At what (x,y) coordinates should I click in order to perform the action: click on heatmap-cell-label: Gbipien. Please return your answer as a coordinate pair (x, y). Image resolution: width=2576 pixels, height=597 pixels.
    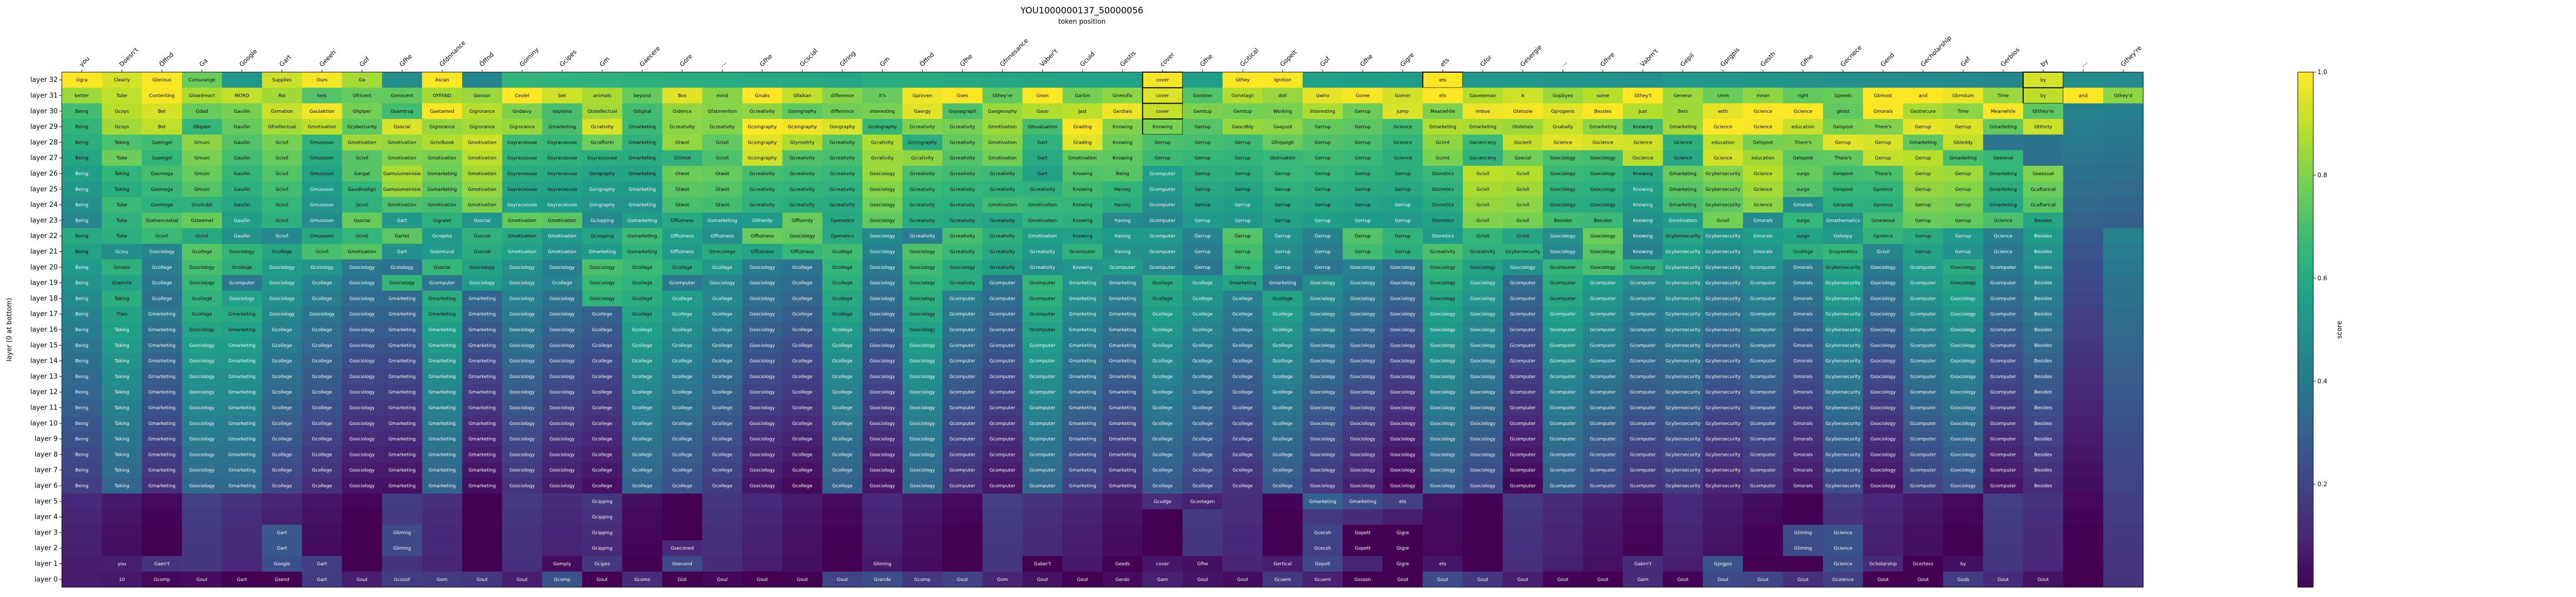
    Looking at the image, I should click on (202, 127).